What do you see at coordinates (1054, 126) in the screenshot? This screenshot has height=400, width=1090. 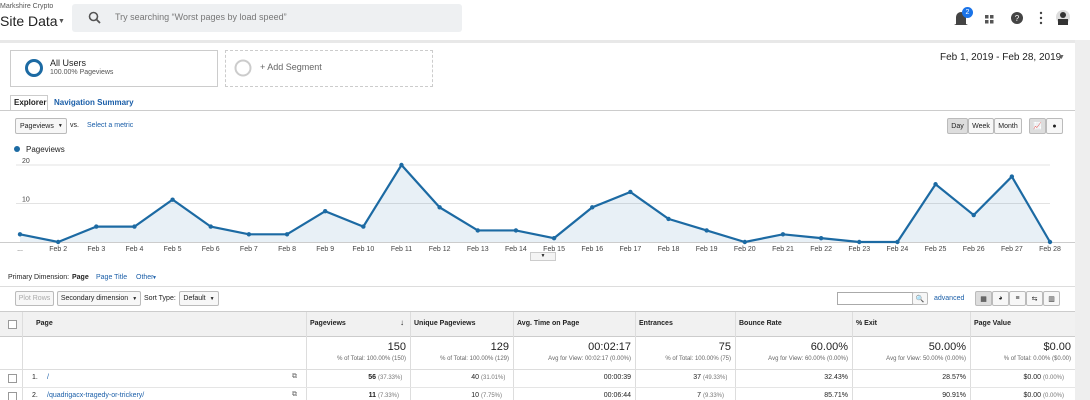 I see `motion-chart-toggle: ●` at bounding box center [1054, 126].